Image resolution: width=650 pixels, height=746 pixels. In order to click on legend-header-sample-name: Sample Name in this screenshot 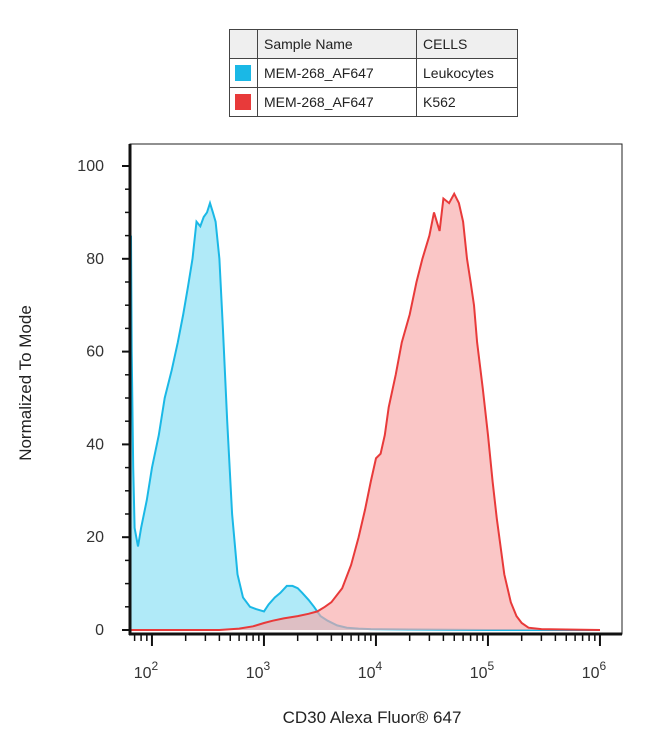, I will do `click(337, 44)`.